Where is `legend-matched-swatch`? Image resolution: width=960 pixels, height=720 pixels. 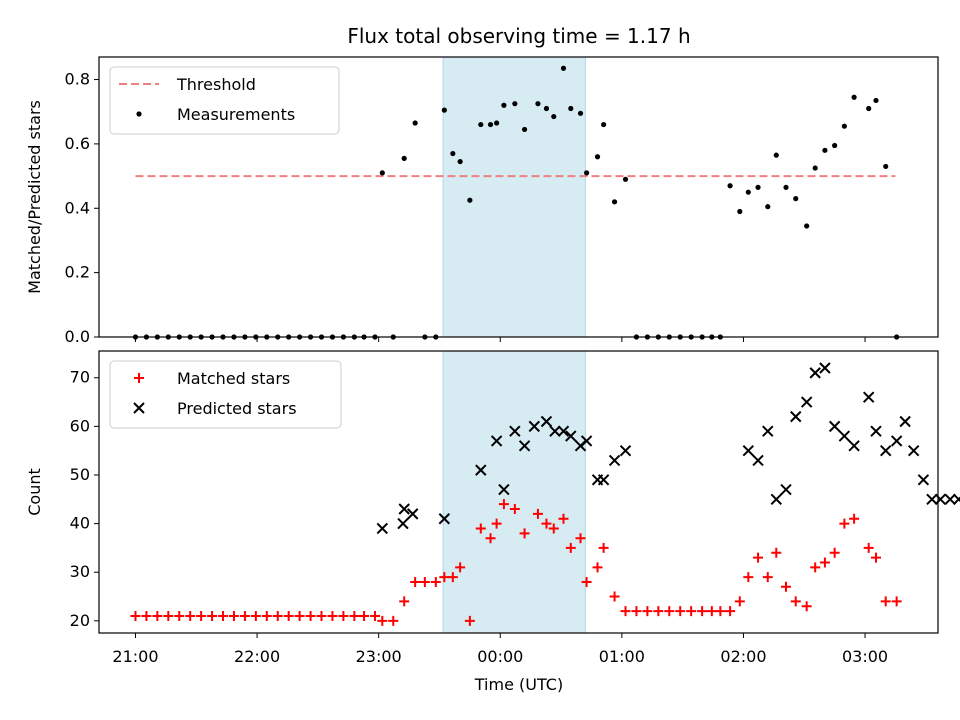
legend-matched-swatch is located at coordinates (139, 378).